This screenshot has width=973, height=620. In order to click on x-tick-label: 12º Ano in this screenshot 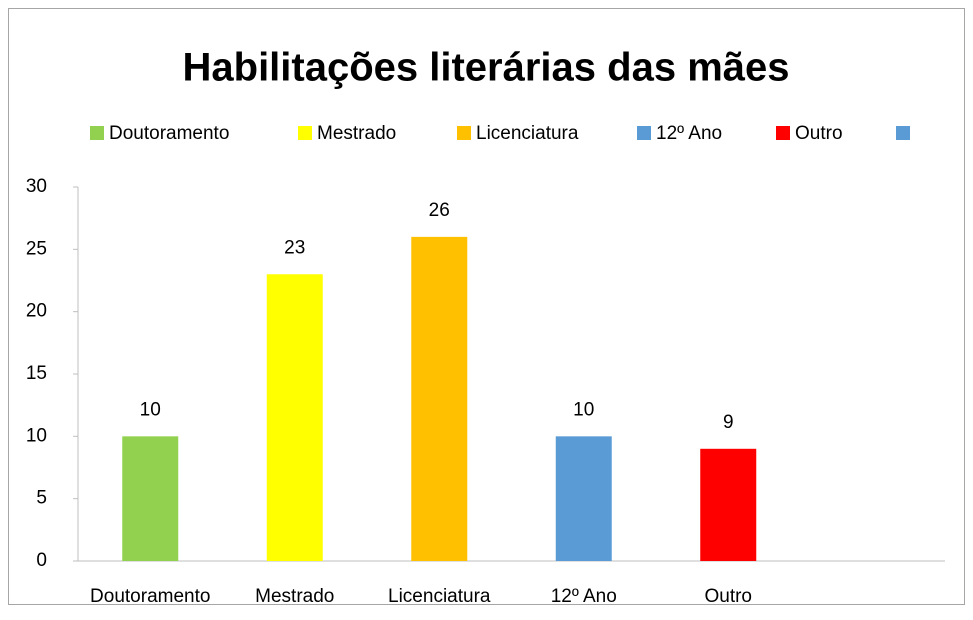, I will do `click(584, 596)`.